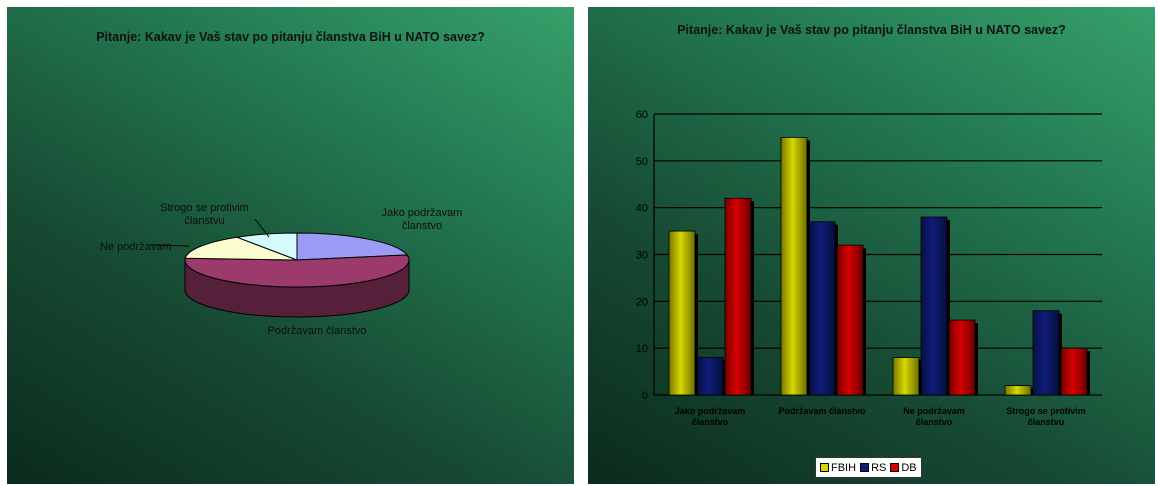 The height and width of the screenshot is (486, 1158). I want to click on y-tick-label: 50, so click(642, 162).